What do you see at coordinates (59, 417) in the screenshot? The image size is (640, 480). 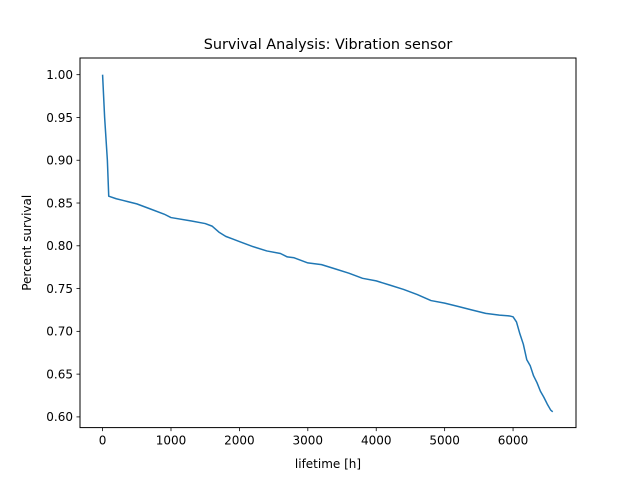 I see `y-tick-label: 0.60` at bounding box center [59, 417].